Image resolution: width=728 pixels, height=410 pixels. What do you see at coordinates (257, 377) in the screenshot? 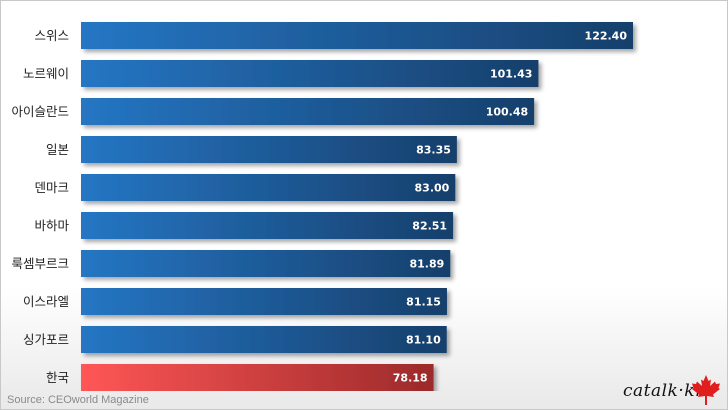
I see `bar-highlight` at bounding box center [257, 377].